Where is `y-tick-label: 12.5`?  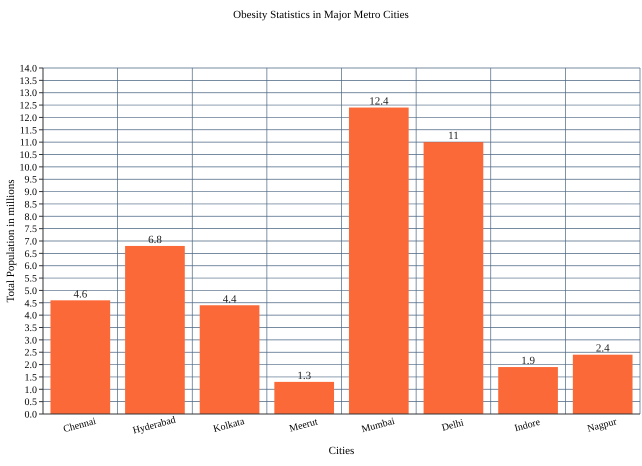 y-tick-label: 12.5 is located at coordinates (28, 106).